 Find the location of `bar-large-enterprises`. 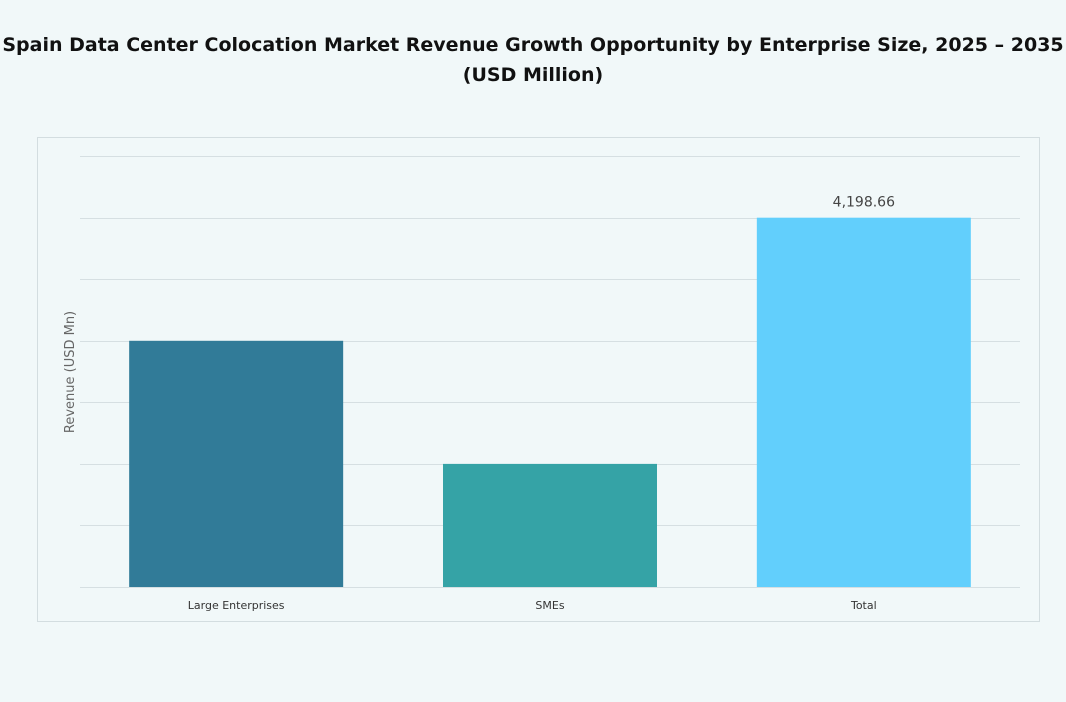

bar-large-enterprises is located at coordinates (236, 463).